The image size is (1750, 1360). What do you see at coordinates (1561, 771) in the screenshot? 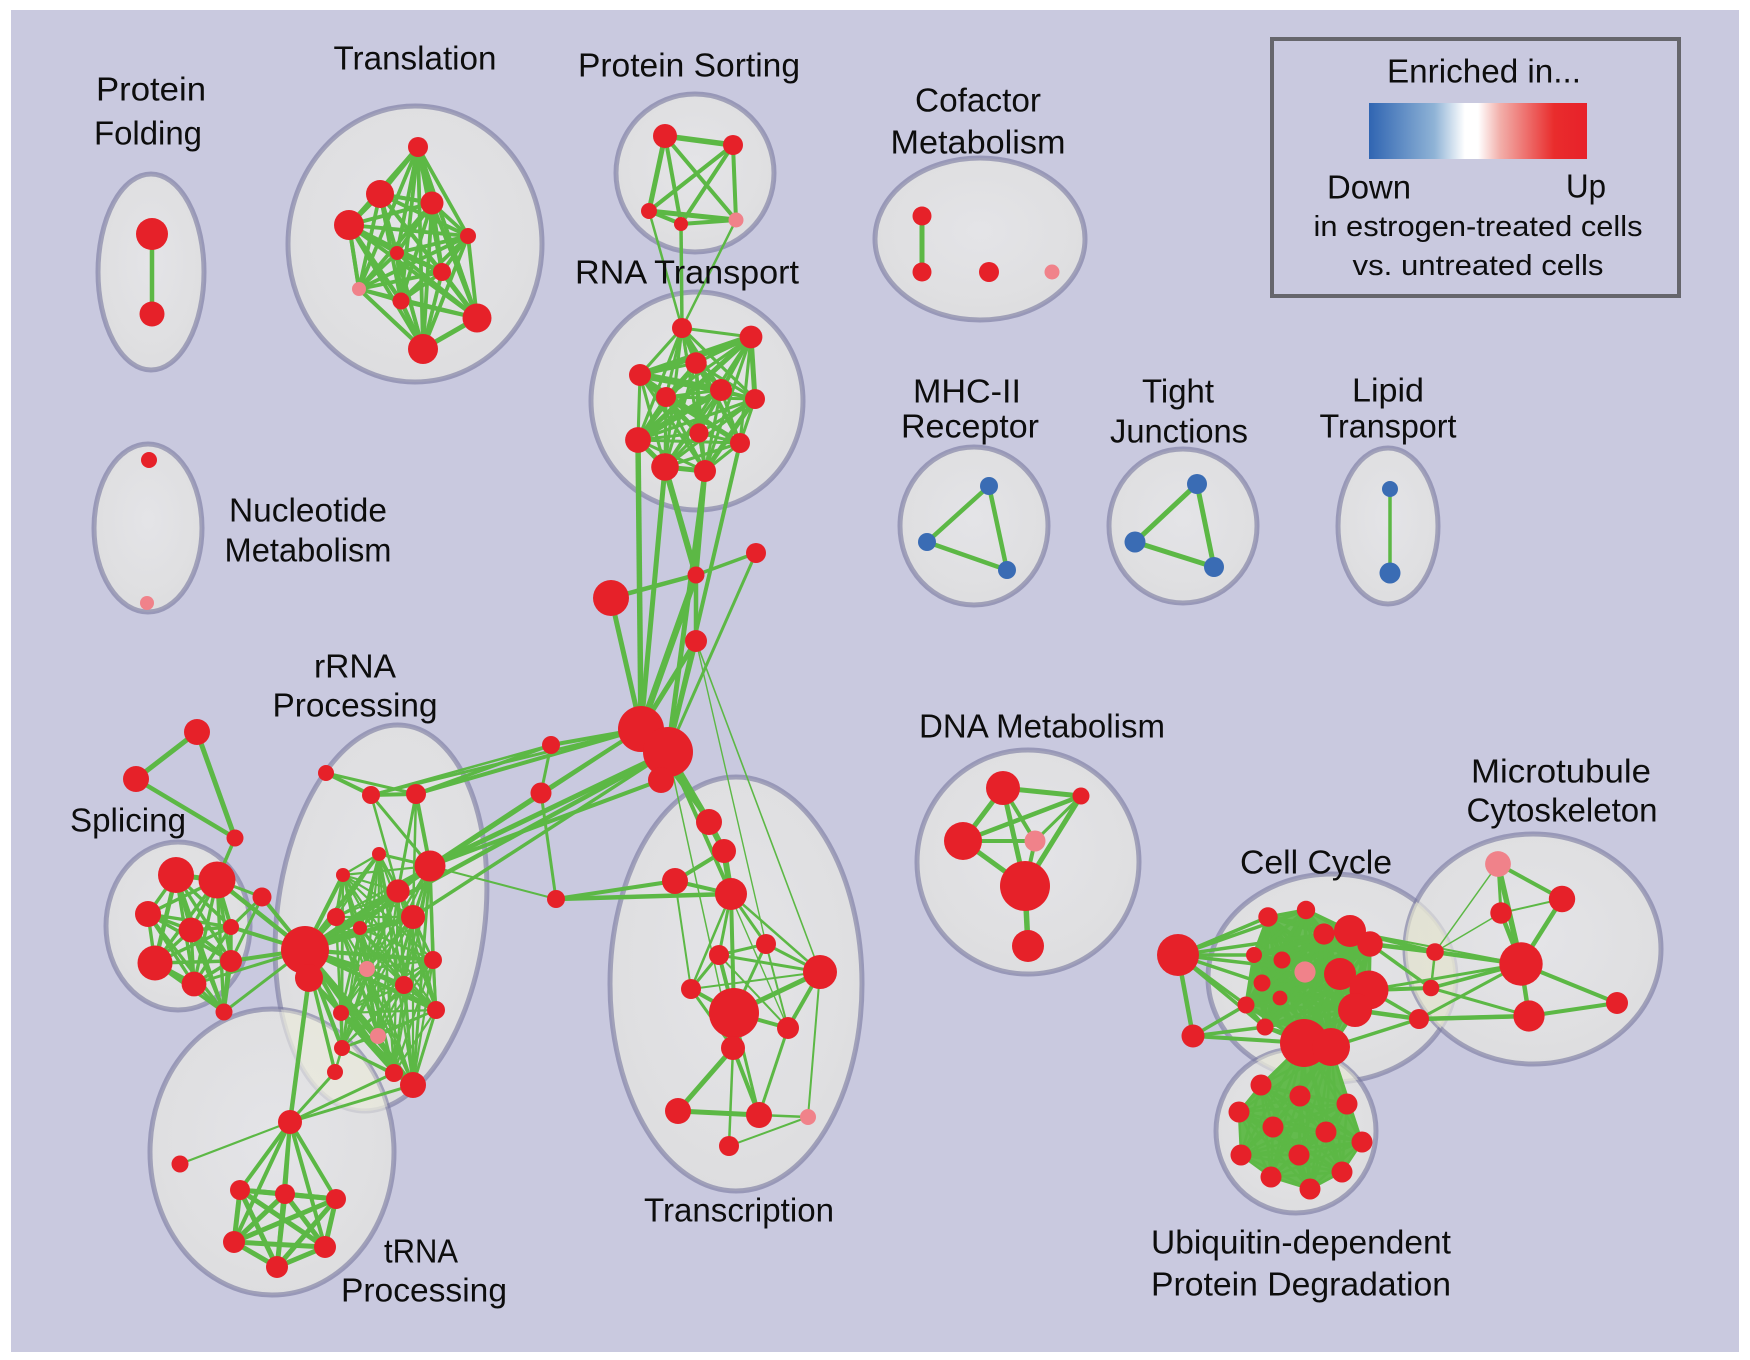
I see `svg-text: Microtubule` at bounding box center [1561, 771].